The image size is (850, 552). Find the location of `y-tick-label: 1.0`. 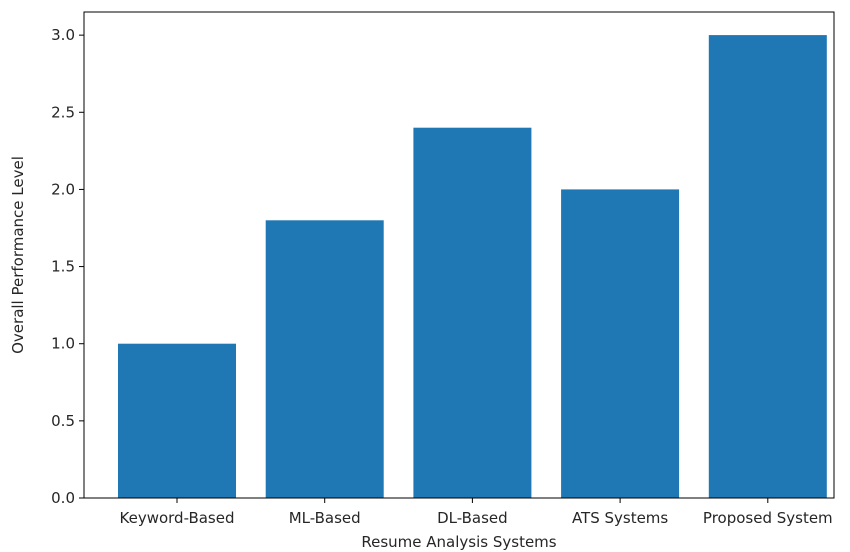

y-tick-label: 1.0 is located at coordinates (63, 344).